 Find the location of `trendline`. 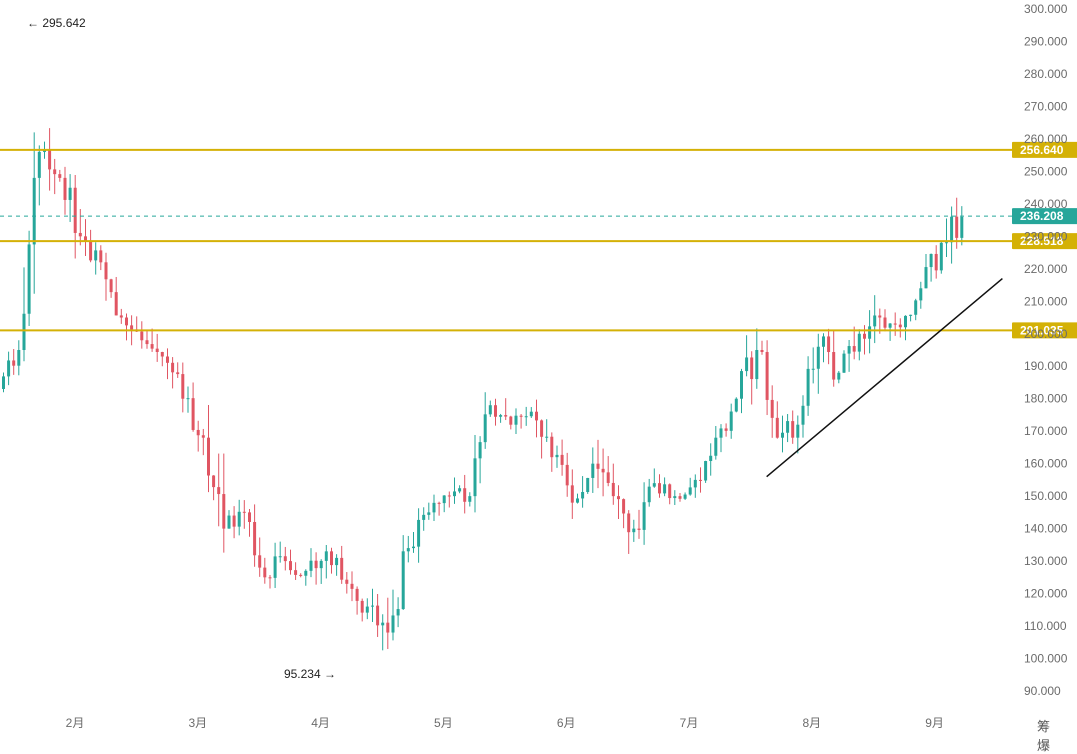

trendline is located at coordinates (884, 377).